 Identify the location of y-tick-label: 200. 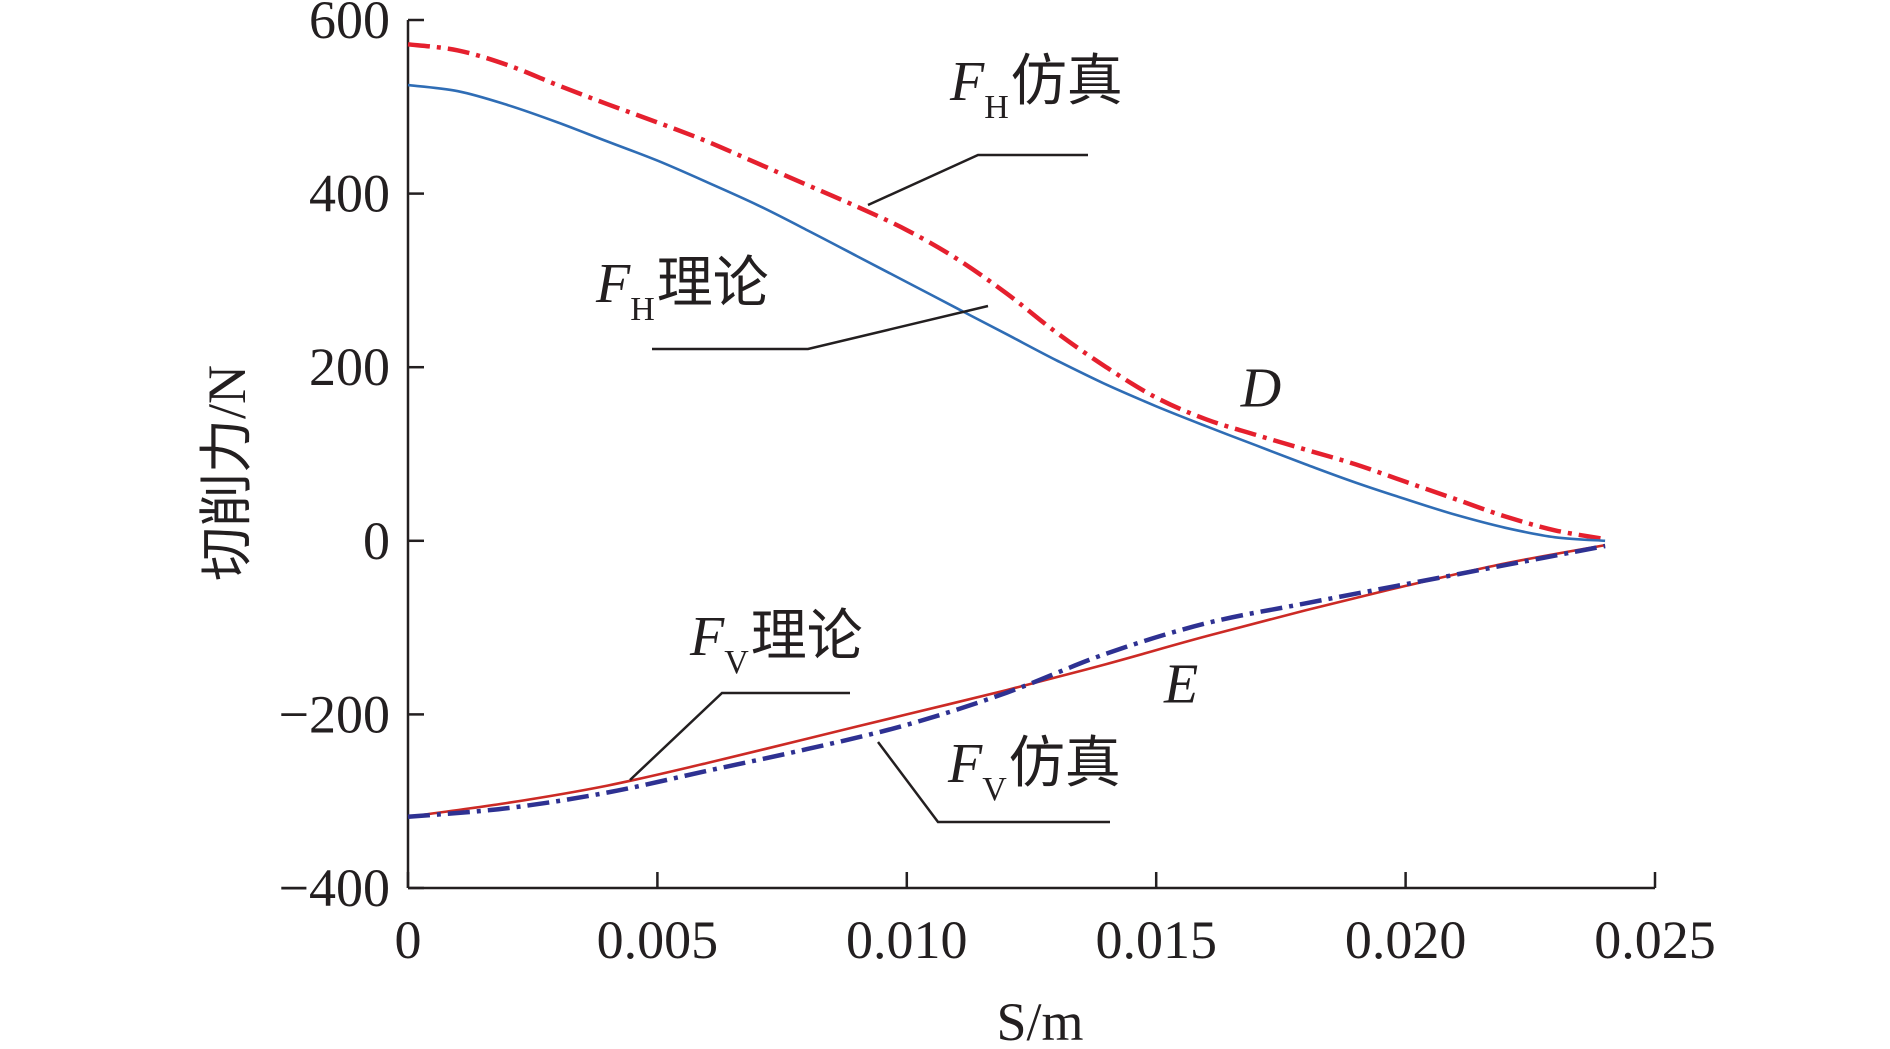
(349, 367).